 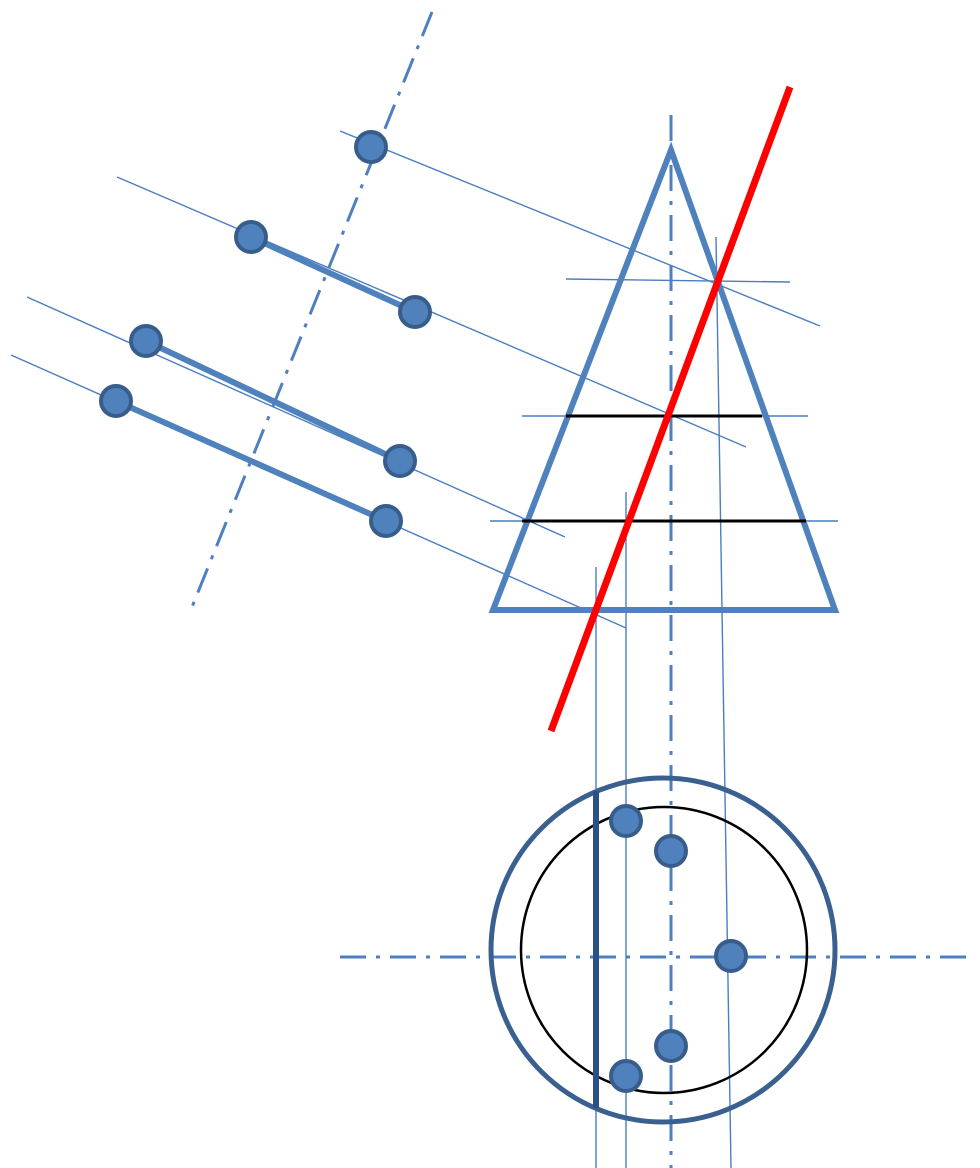 What do you see at coordinates (664, 468) in the screenshot?
I see `section-chords` at bounding box center [664, 468].